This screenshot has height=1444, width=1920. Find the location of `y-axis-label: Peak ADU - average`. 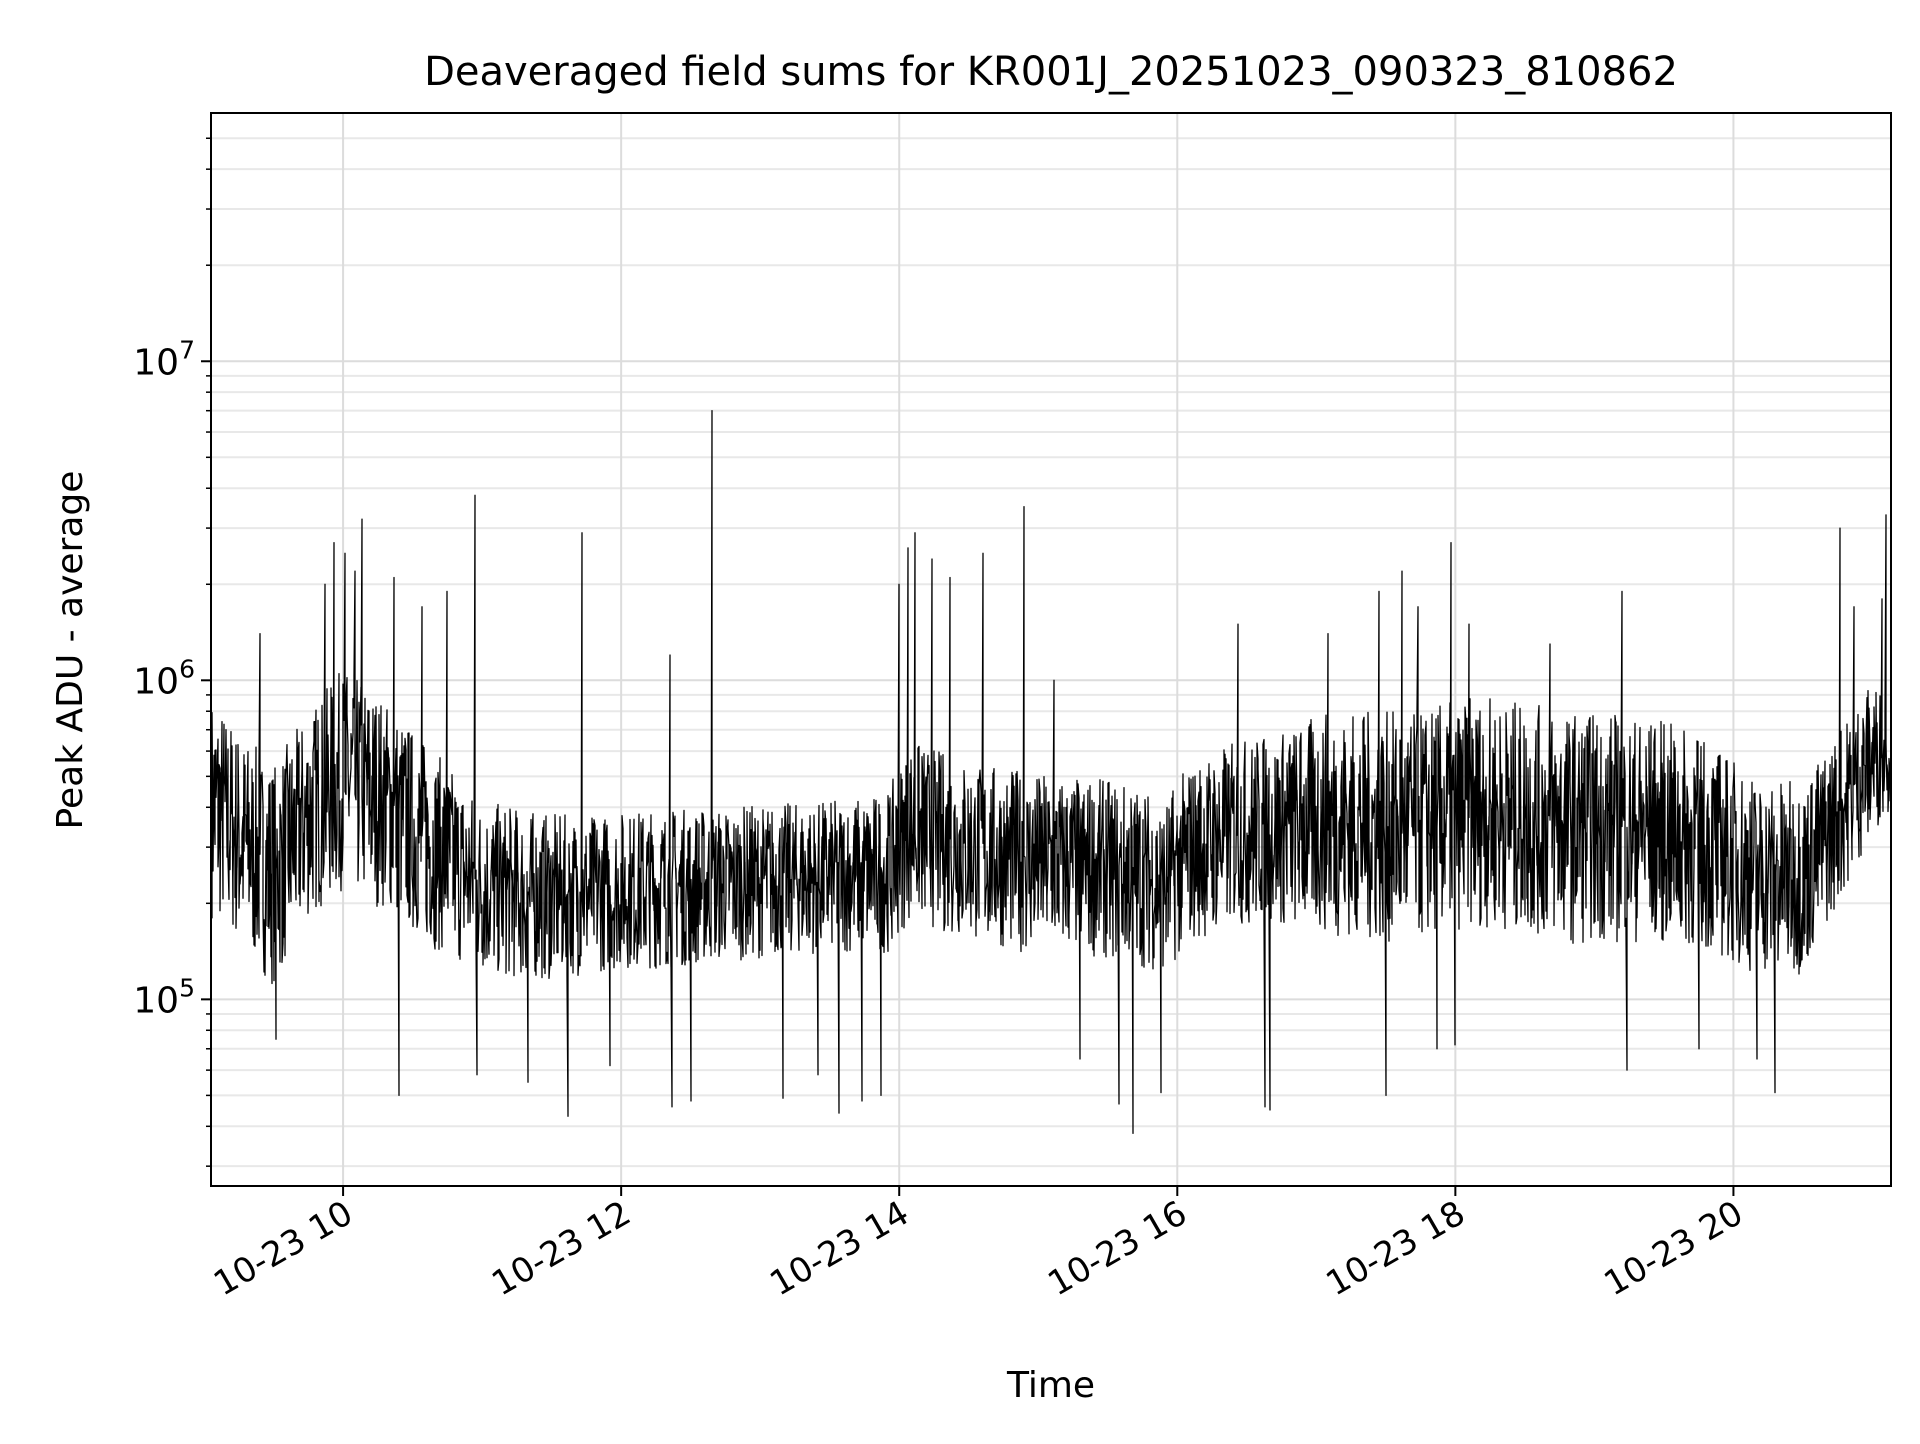

y-axis-label: Peak ADU - average is located at coordinates (70, 650).